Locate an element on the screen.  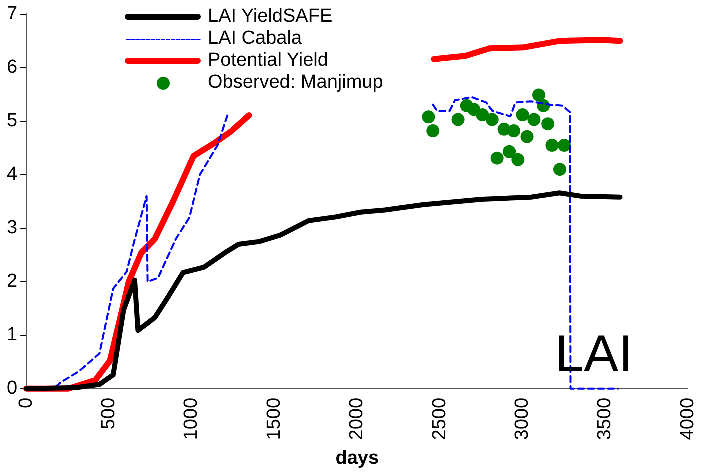
x-axis-title: days is located at coordinates (358, 458).